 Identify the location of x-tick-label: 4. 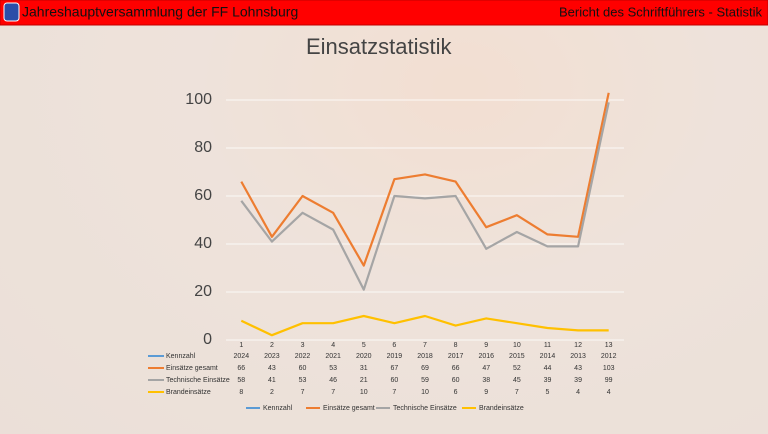
(333, 345).